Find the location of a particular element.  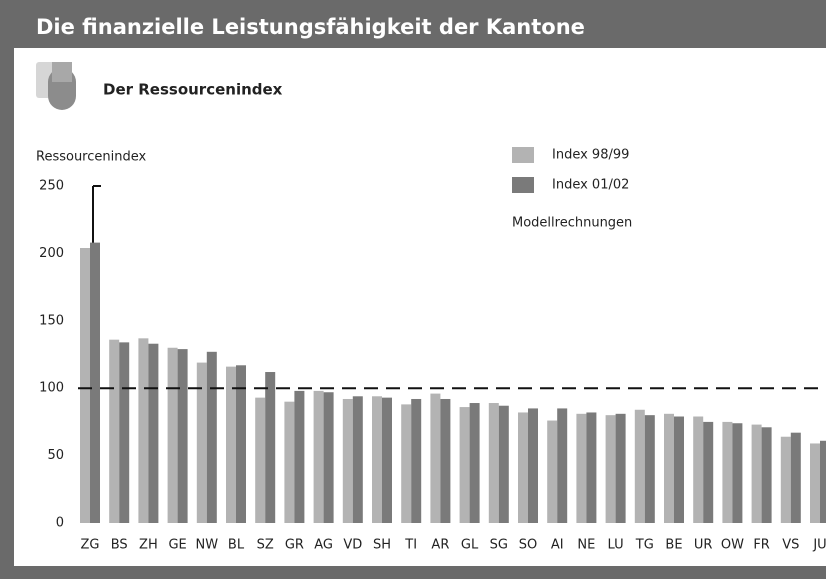

y-tick-label: 250 is located at coordinates (51, 186).